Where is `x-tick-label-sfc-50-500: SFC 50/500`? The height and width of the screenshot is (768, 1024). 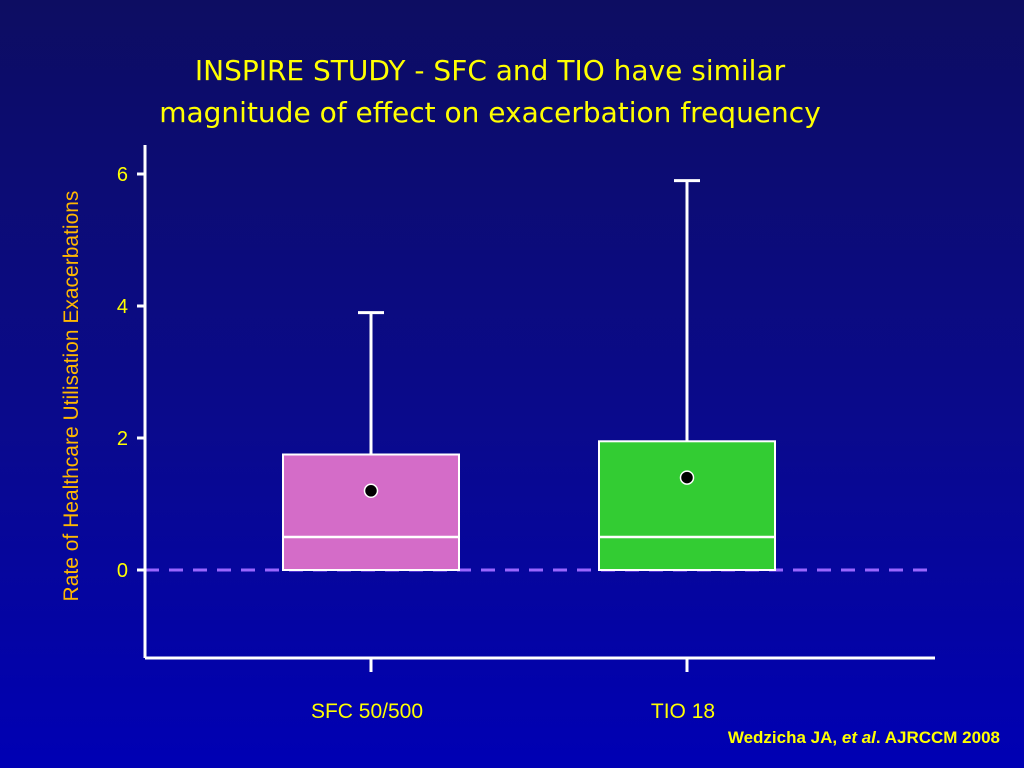
x-tick-label-sfc-50-500: SFC 50/500 is located at coordinates (367, 711).